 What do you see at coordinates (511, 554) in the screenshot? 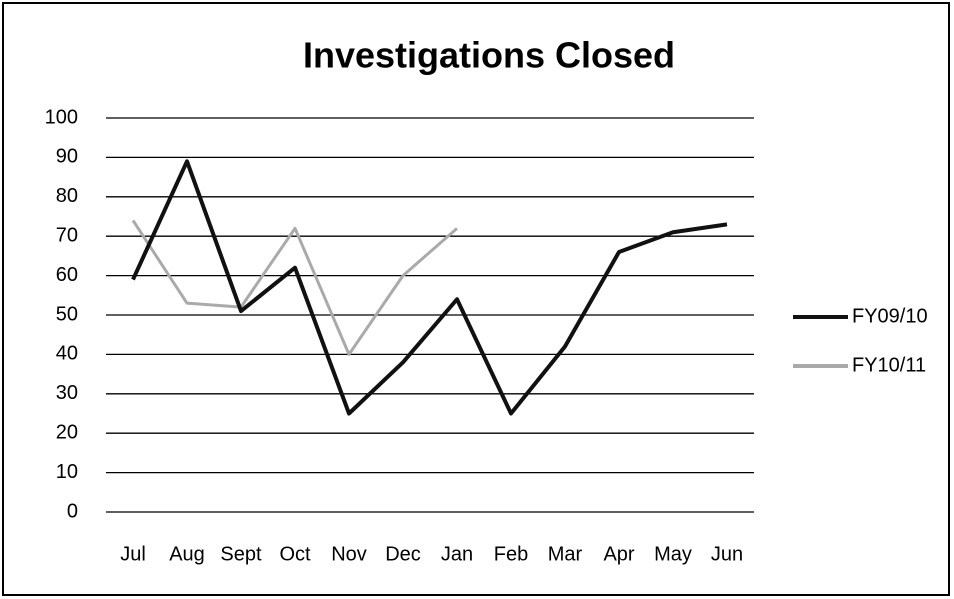
I see `x-tick-label: Feb` at bounding box center [511, 554].